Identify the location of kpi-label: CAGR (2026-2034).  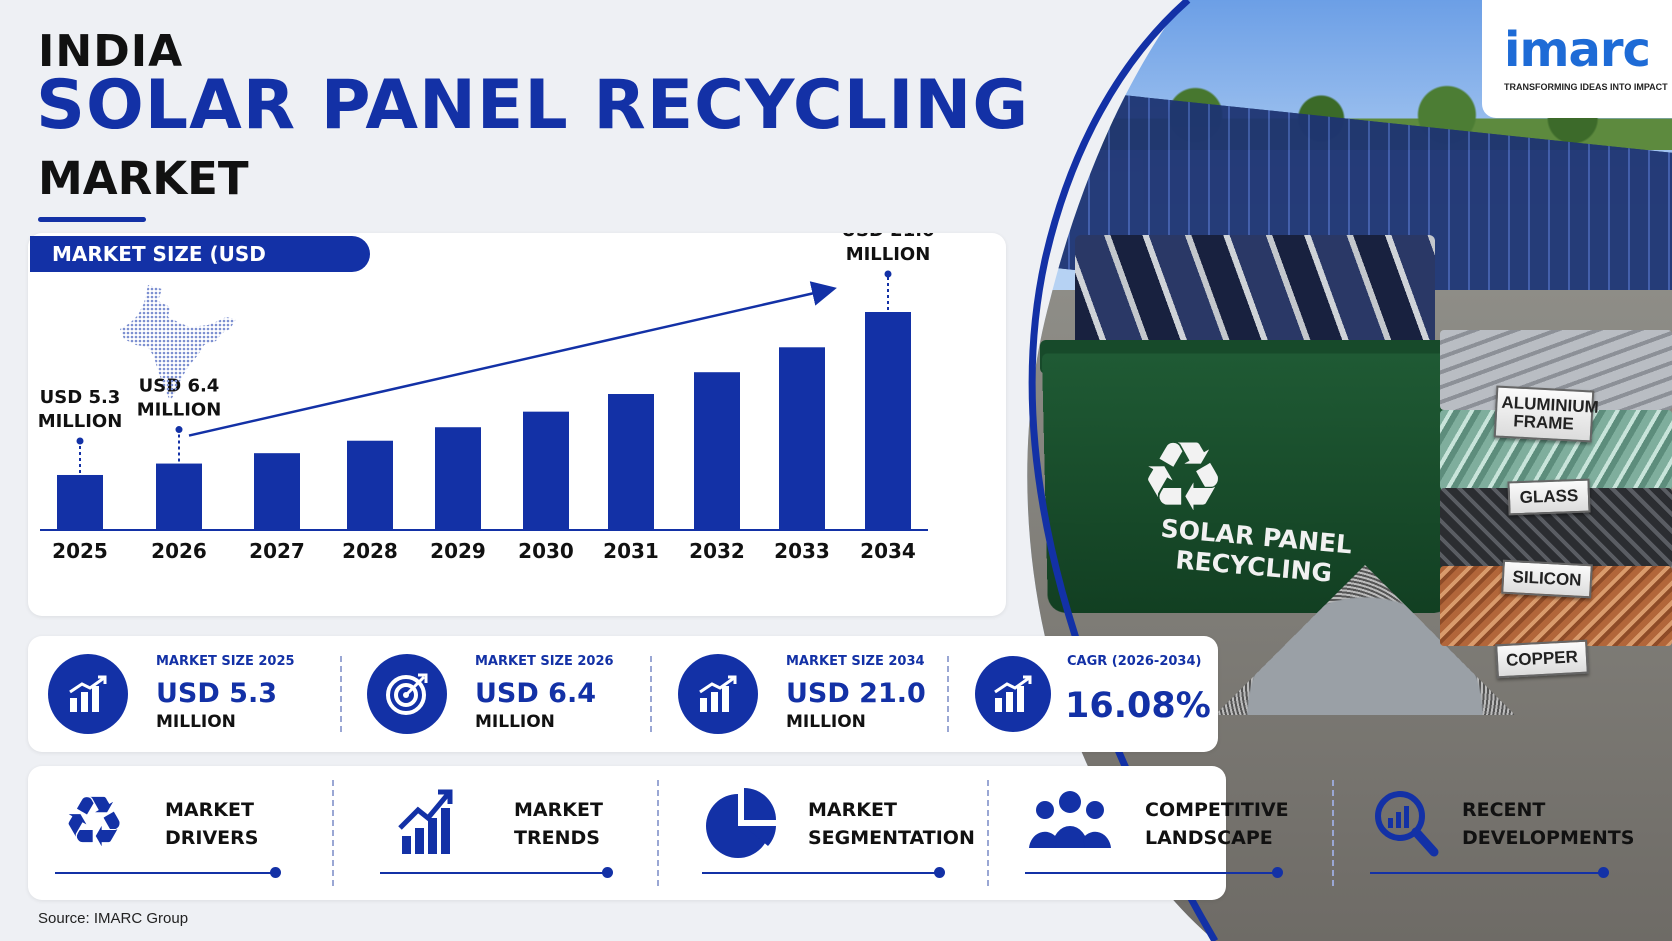
(1134, 661).